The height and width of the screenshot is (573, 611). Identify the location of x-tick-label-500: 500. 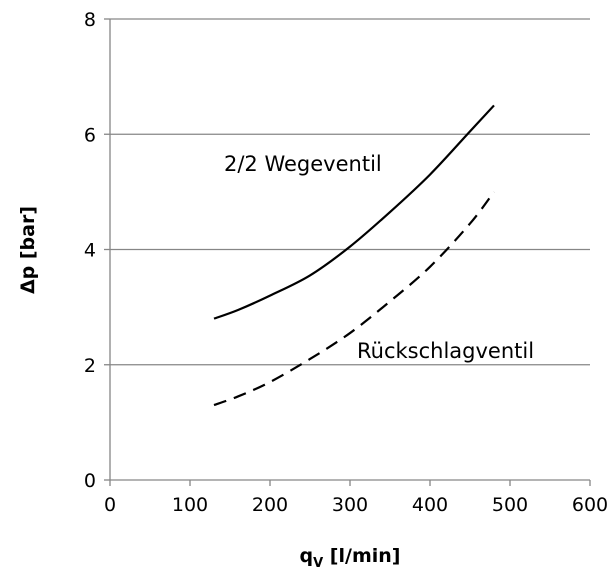
(510, 505).